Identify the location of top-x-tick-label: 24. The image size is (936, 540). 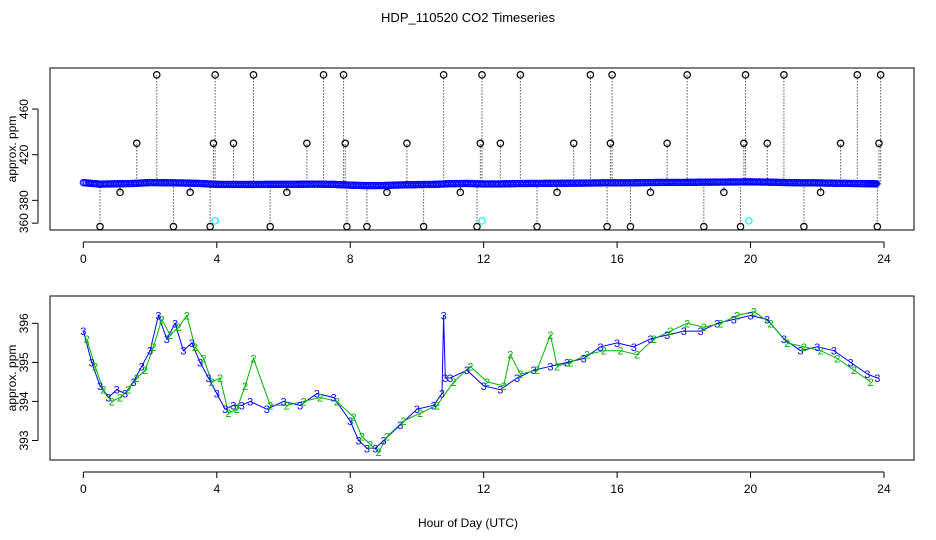
(884, 259).